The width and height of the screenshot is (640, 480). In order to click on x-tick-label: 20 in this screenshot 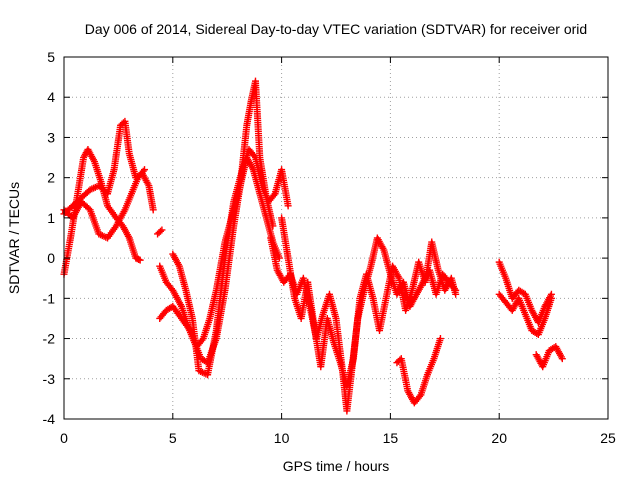, I will do `click(499, 438)`.